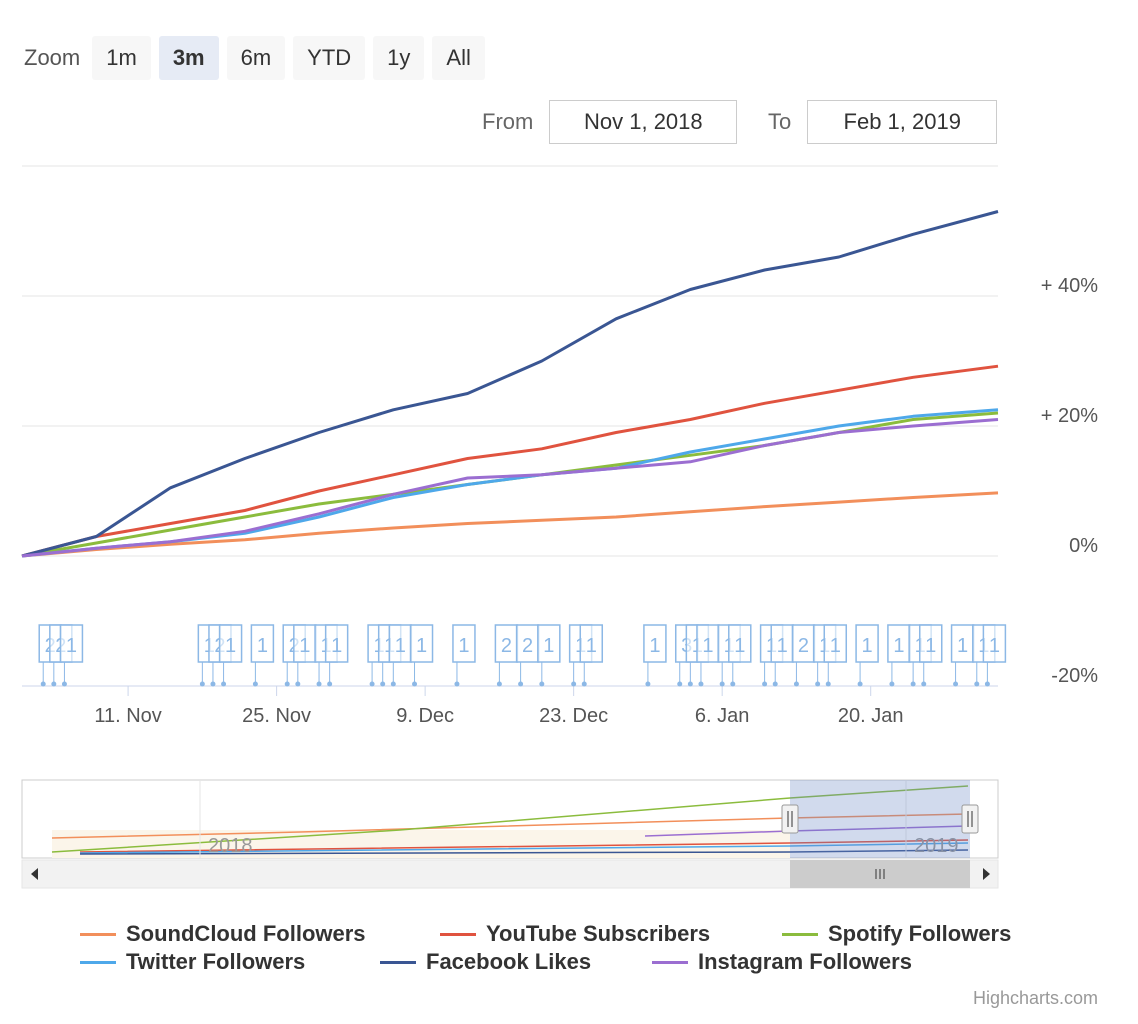 The height and width of the screenshot is (1024, 1138). What do you see at coordinates (986, 874) in the screenshot?
I see `scroll-right-arrow-icon` at bounding box center [986, 874].